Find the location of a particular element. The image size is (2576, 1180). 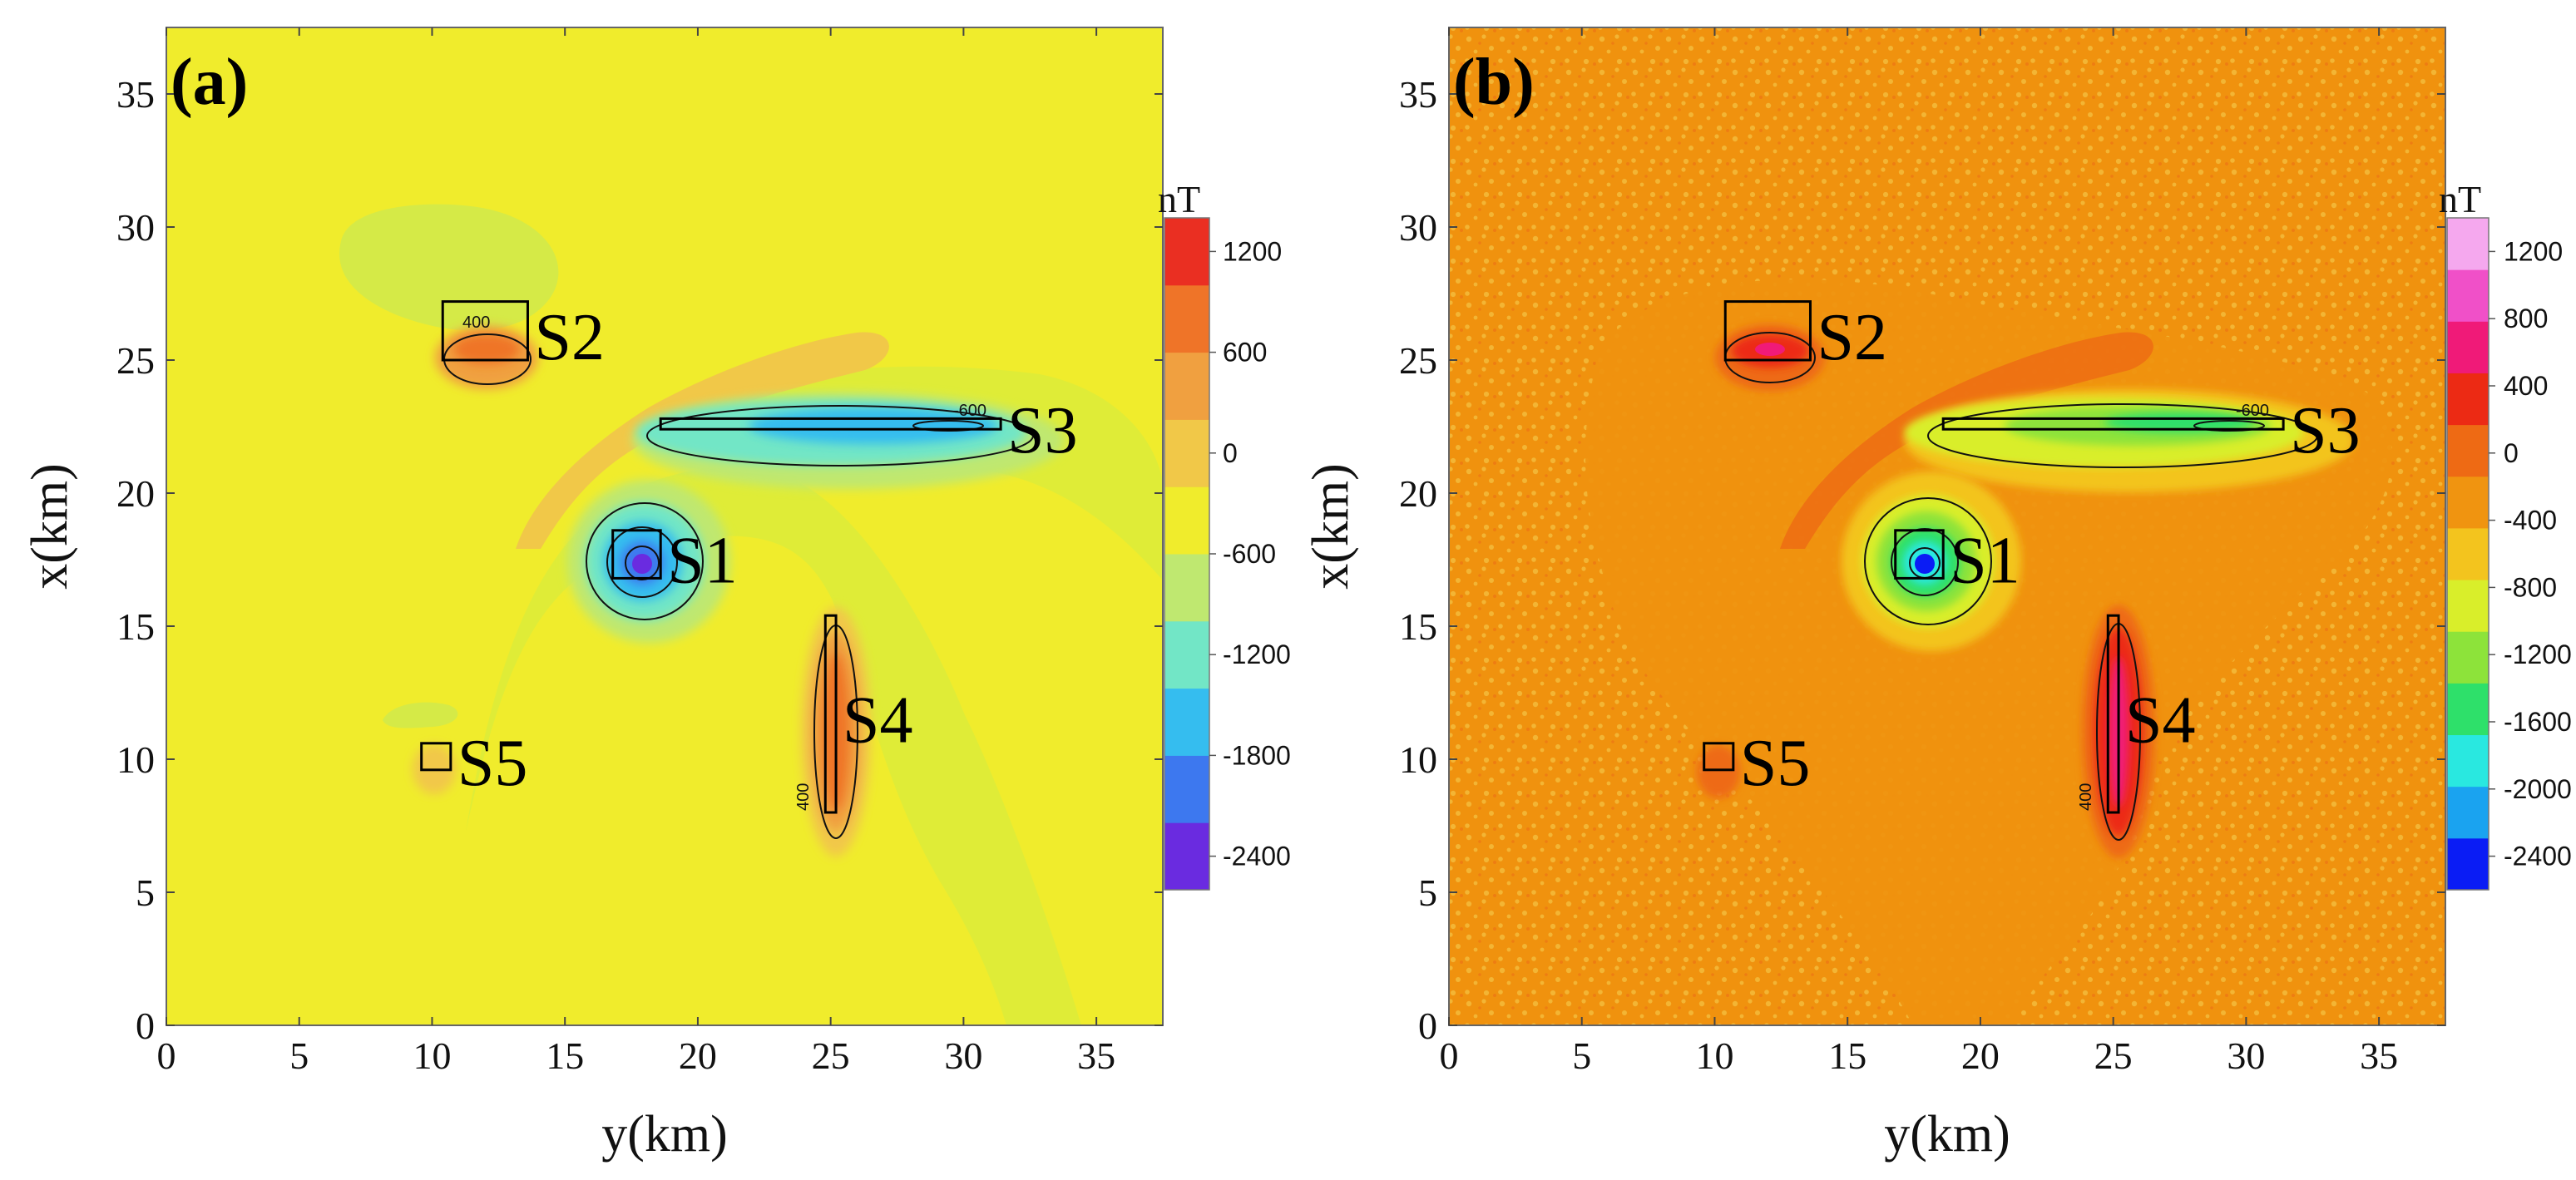

colorbar-tick-label: -400 is located at coordinates (2530, 521).